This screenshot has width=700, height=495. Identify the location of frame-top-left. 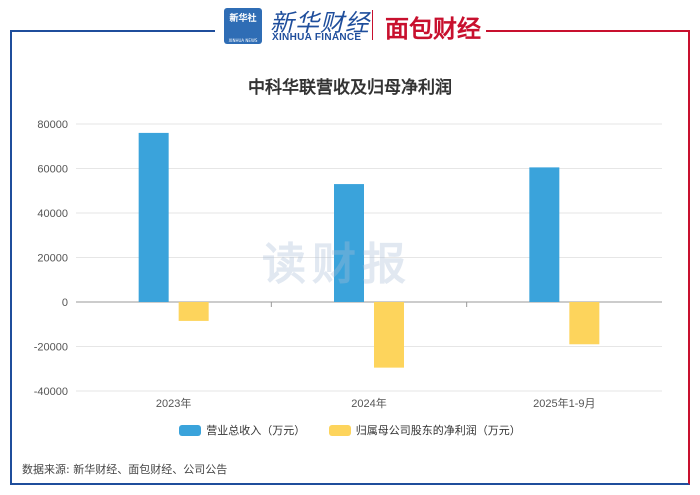
(112, 31).